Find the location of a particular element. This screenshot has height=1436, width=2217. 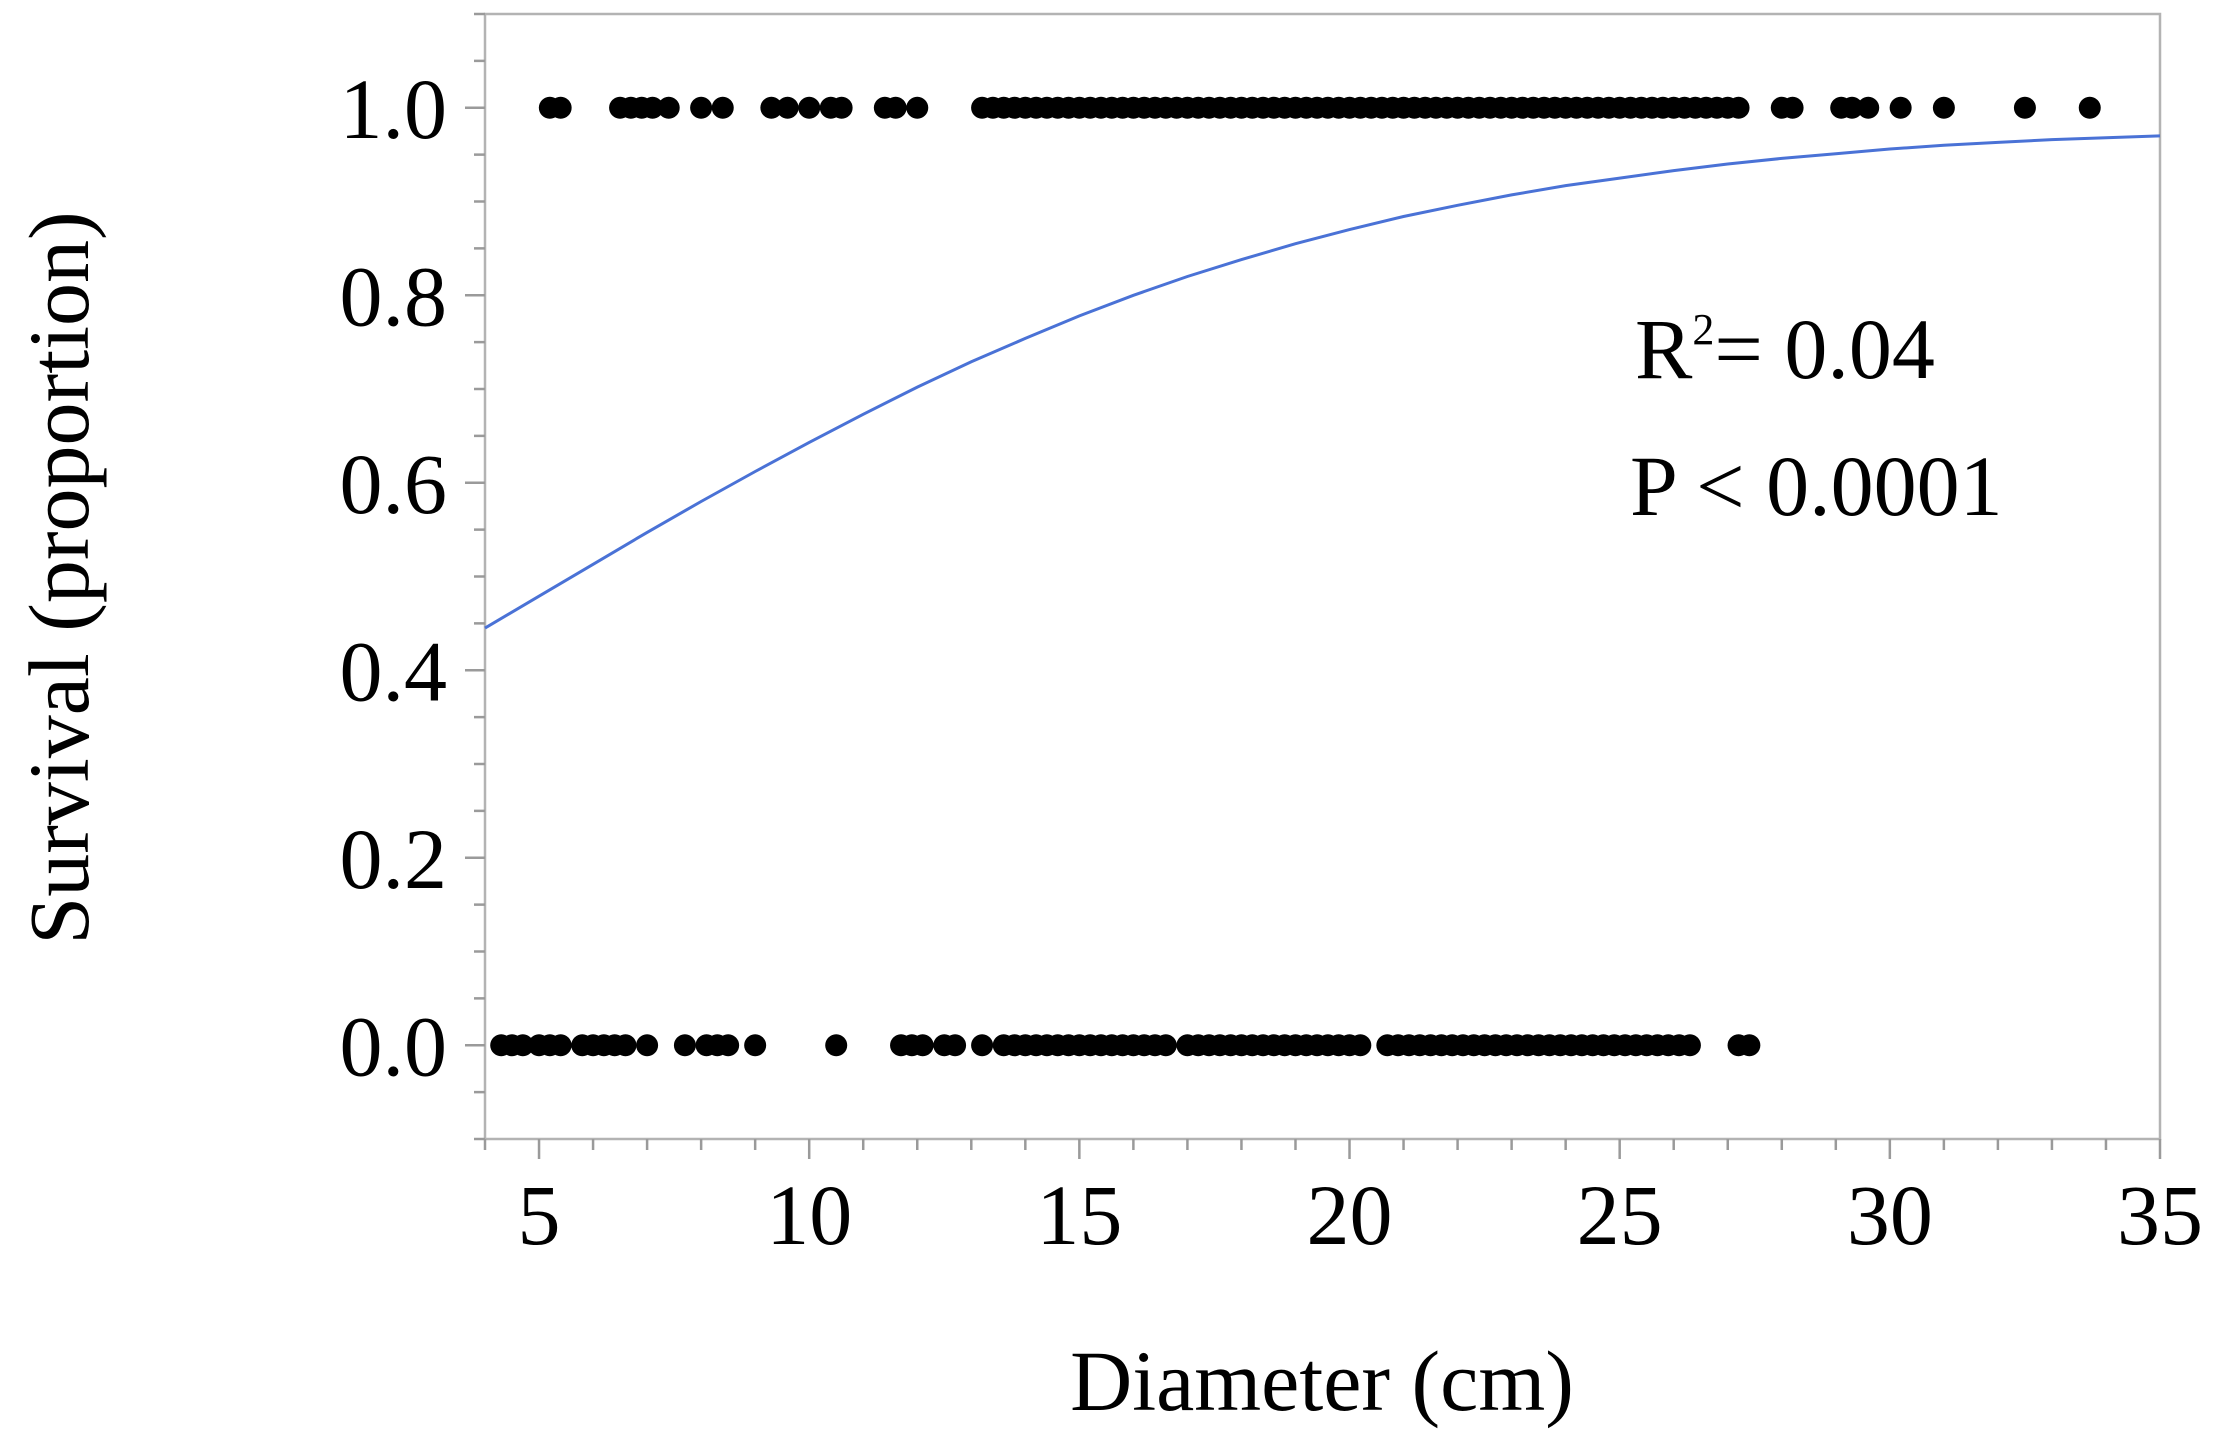

r2-prefix: R is located at coordinates (1664, 349).